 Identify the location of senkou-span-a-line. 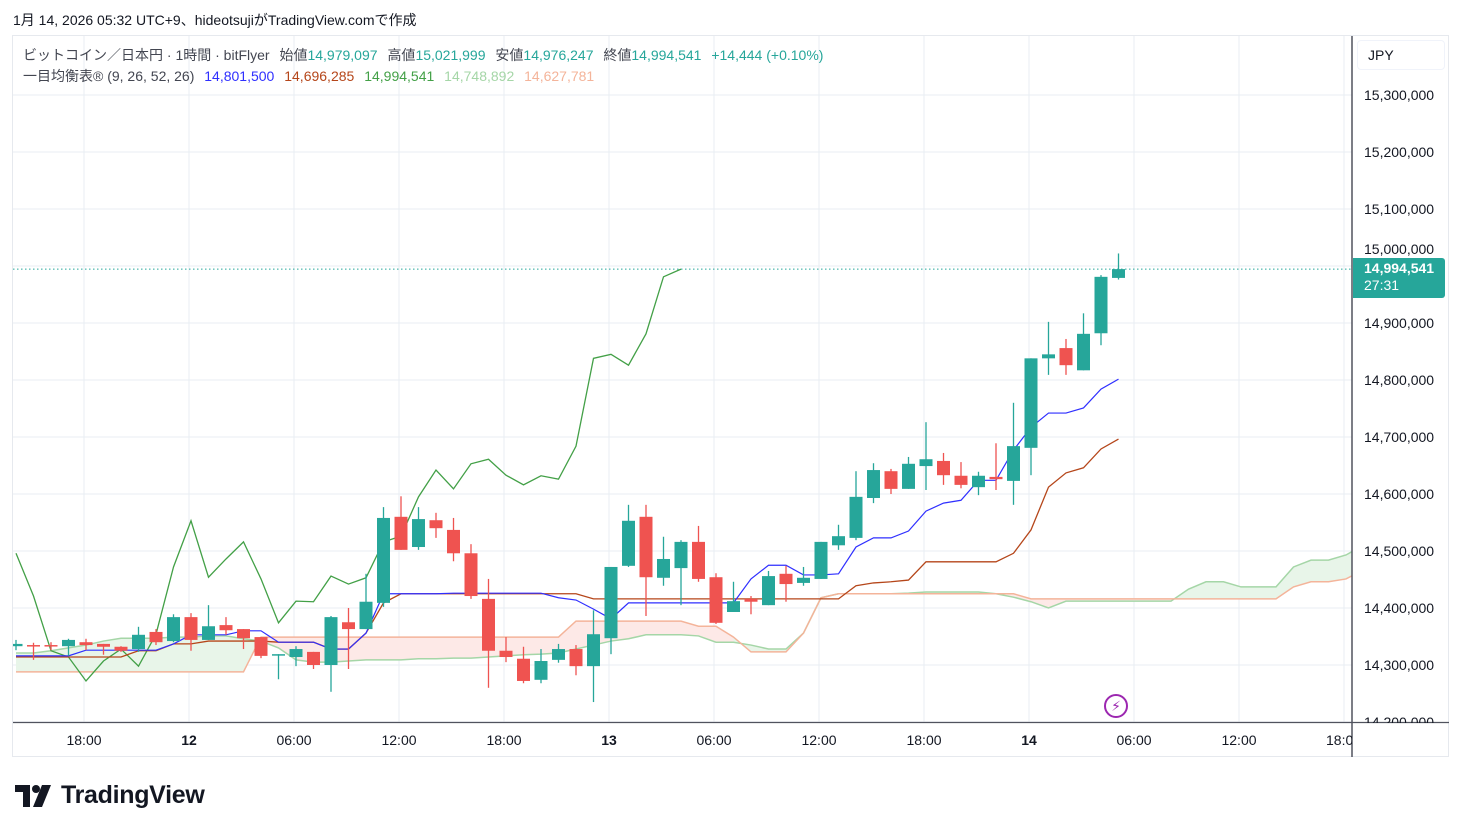
(684, 606).